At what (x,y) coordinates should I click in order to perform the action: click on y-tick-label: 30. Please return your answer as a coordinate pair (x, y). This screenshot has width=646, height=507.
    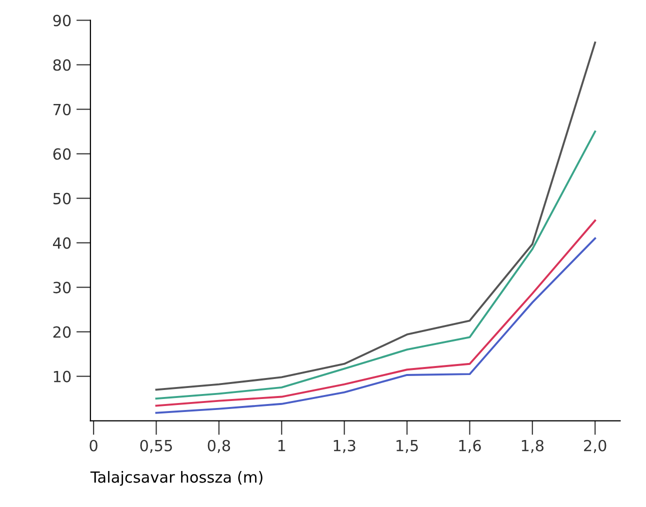
    Looking at the image, I should click on (62, 288).